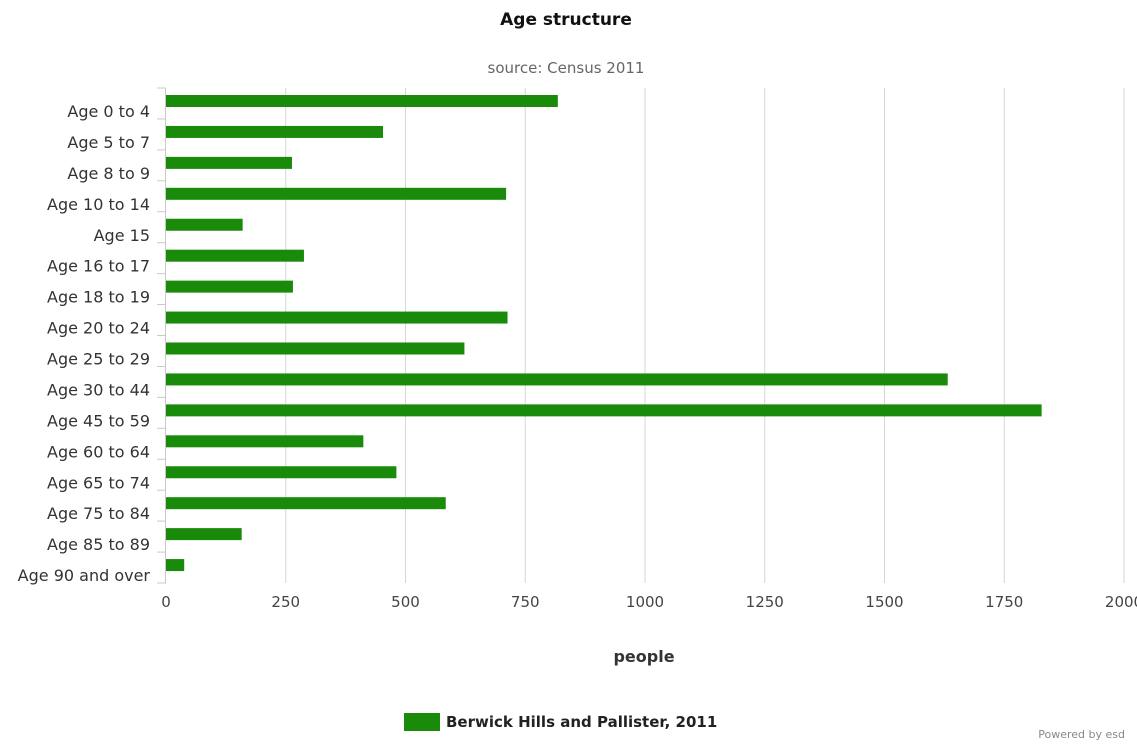 The image size is (1137, 746). Describe the element at coordinates (765, 602) in the screenshot. I see `x-tick-label: 1250` at that location.